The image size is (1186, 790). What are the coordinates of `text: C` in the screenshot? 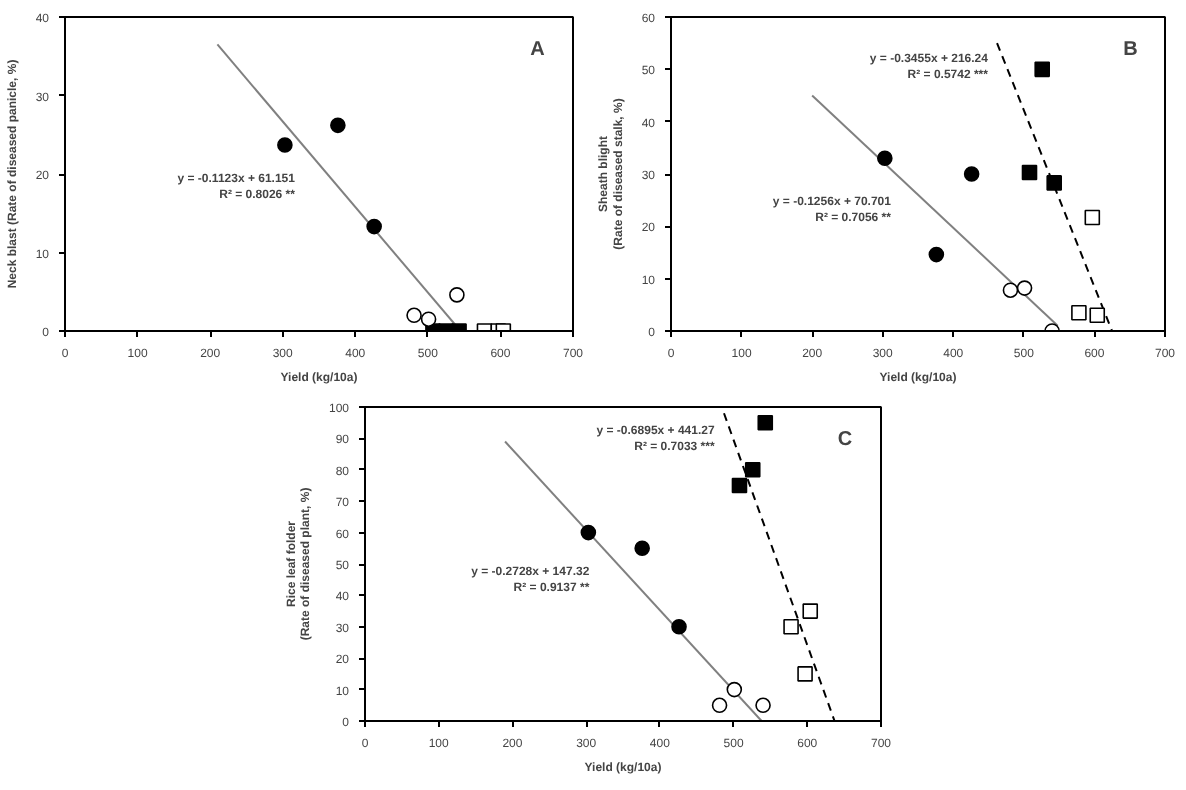 It's located at (845, 439).